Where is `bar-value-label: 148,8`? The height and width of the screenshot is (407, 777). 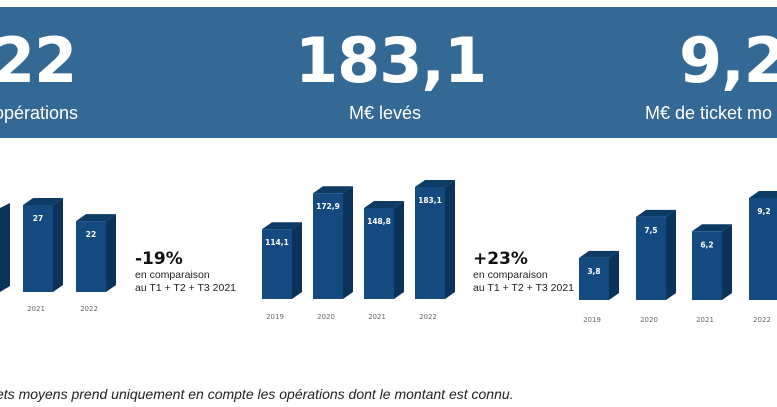 bar-value-label: 148,8 is located at coordinates (379, 221).